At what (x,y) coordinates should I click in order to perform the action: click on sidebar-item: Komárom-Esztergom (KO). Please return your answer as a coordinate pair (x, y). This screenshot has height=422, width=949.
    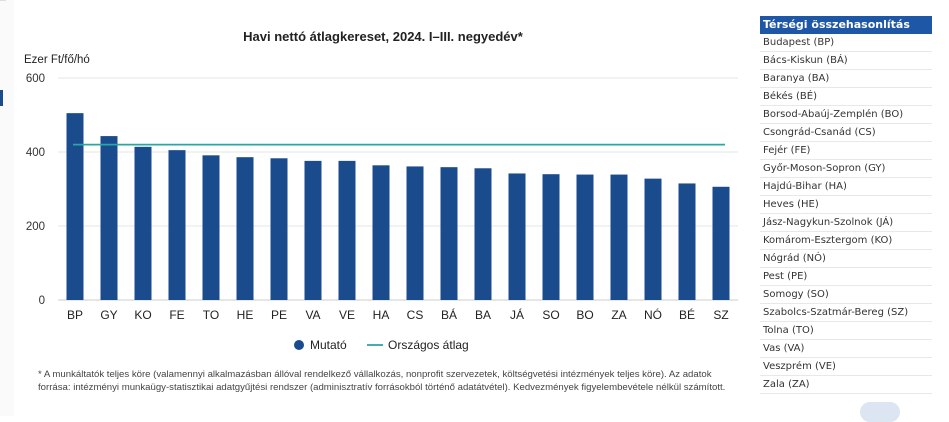
    Looking at the image, I should click on (846, 241).